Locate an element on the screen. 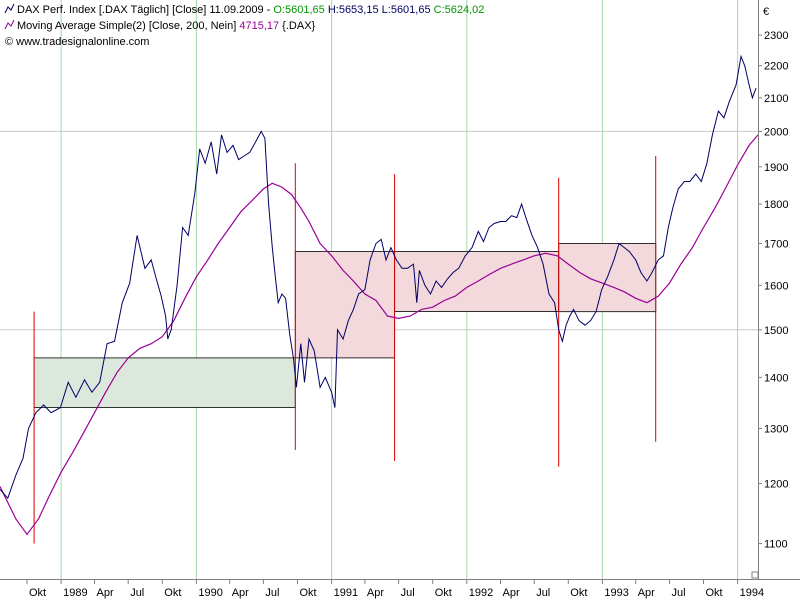 Image resolution: width=800 pixels, height=600 pixels. legend-ma-suffix: {.DAX} is located at coordinates (297, 26).